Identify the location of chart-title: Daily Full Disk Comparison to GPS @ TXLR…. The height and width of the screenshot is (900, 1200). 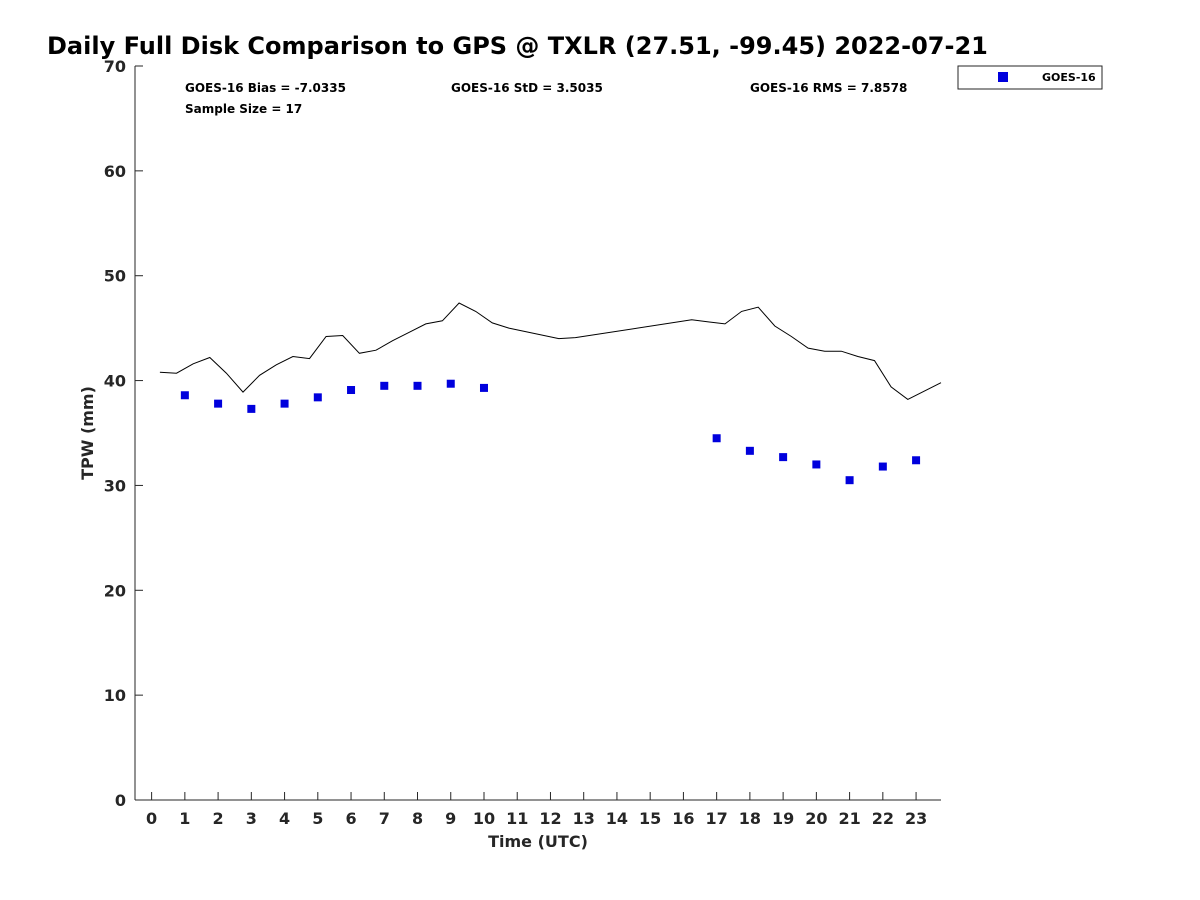
(517, 46).